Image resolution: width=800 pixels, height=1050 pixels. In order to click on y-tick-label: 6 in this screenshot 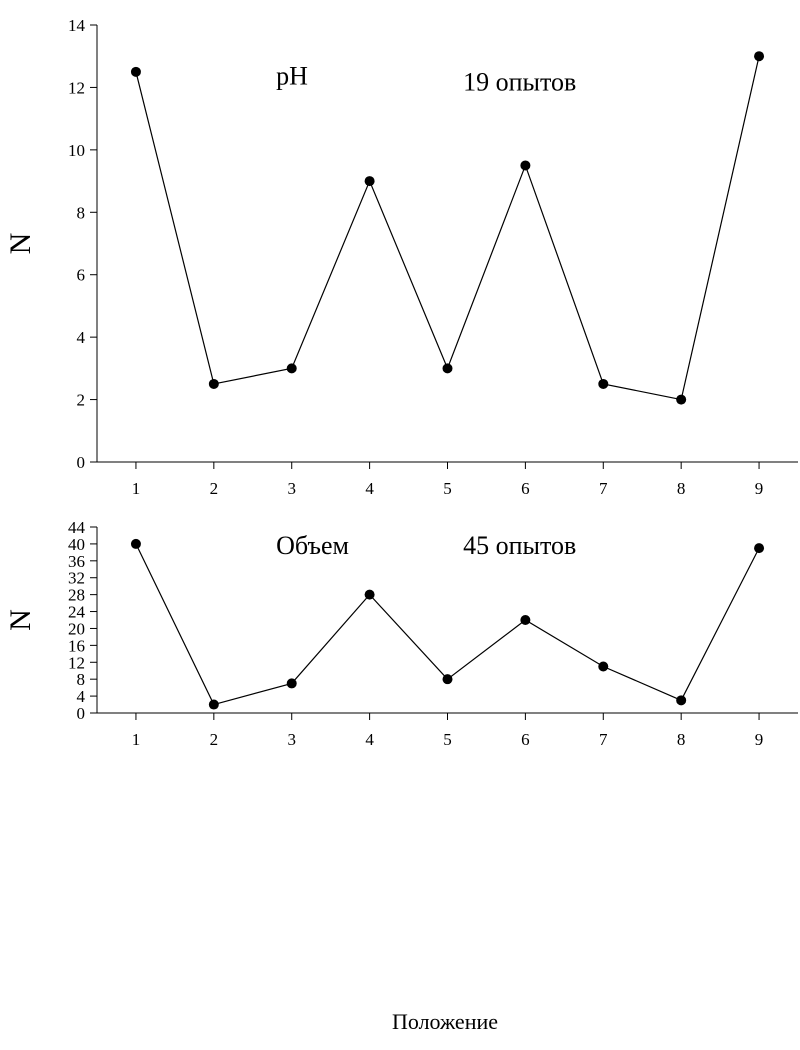, I will do `click(81, 275)`.